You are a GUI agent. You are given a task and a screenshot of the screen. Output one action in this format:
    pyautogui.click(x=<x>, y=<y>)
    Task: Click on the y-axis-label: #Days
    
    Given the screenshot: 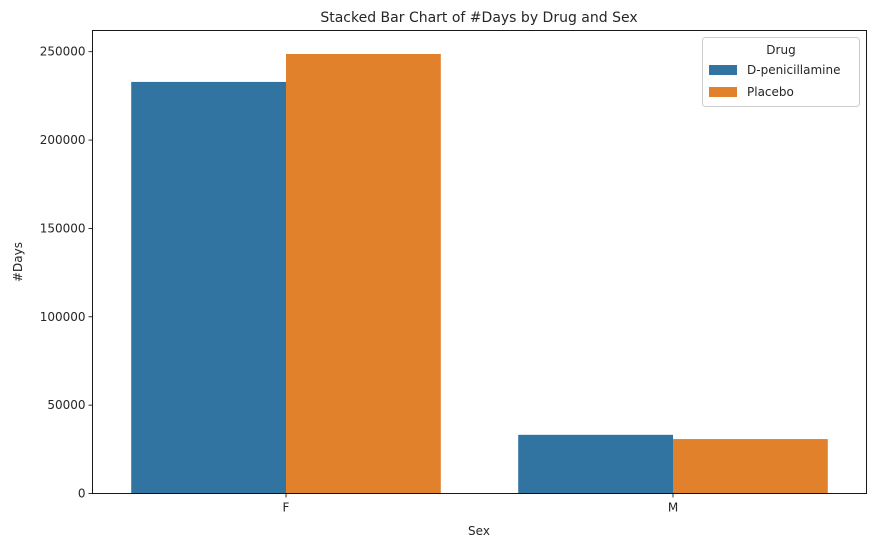 What is the action you would take?
    pyautogui.click(x=18, y=262)
    